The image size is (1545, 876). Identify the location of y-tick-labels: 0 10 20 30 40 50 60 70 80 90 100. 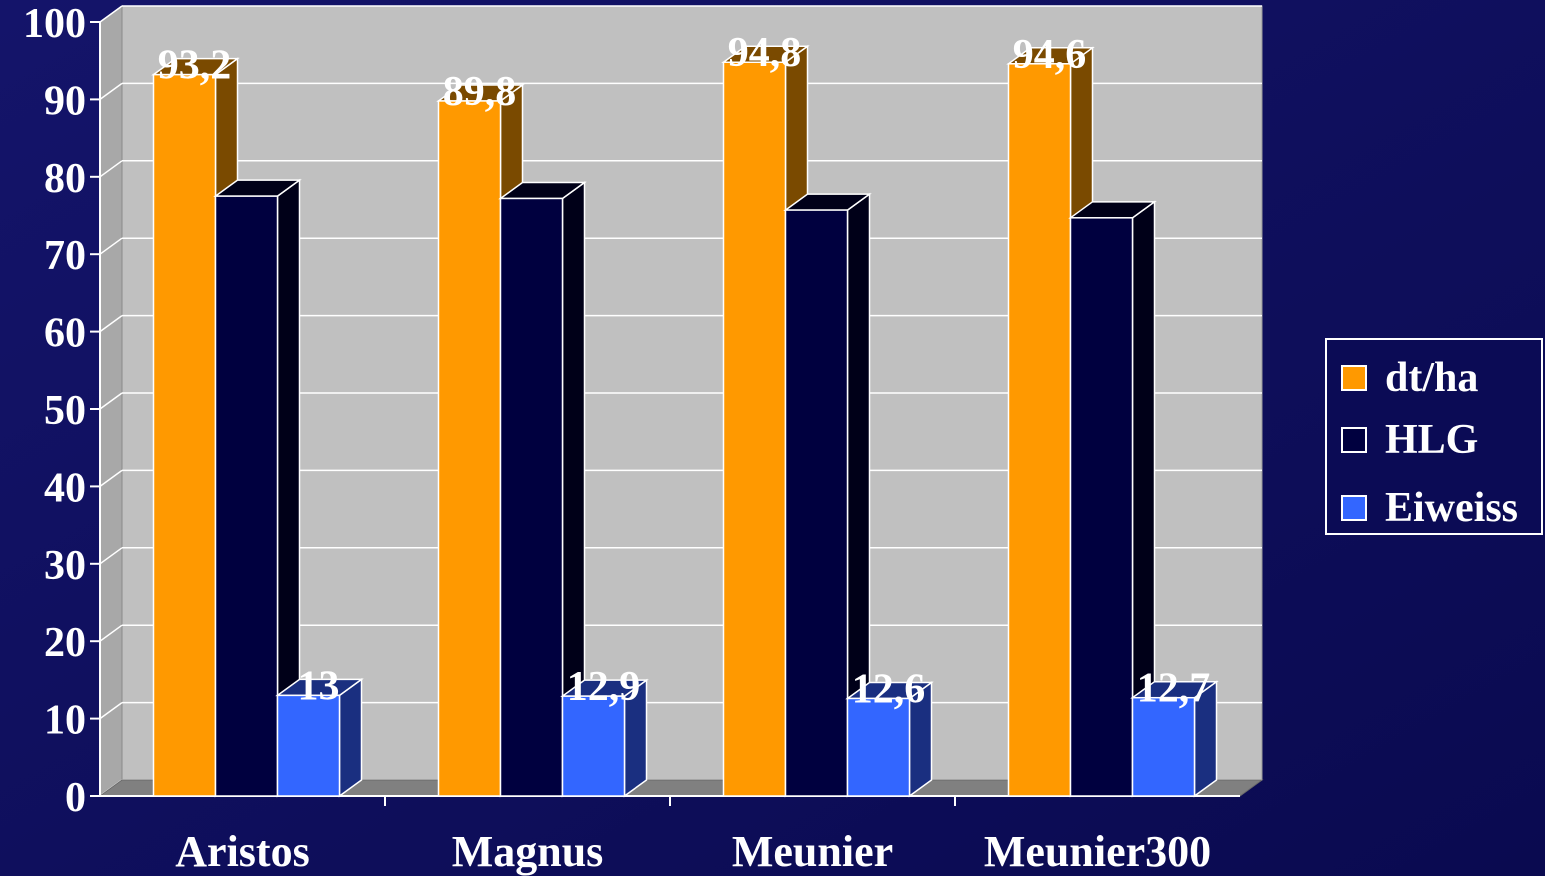
(54, 411).